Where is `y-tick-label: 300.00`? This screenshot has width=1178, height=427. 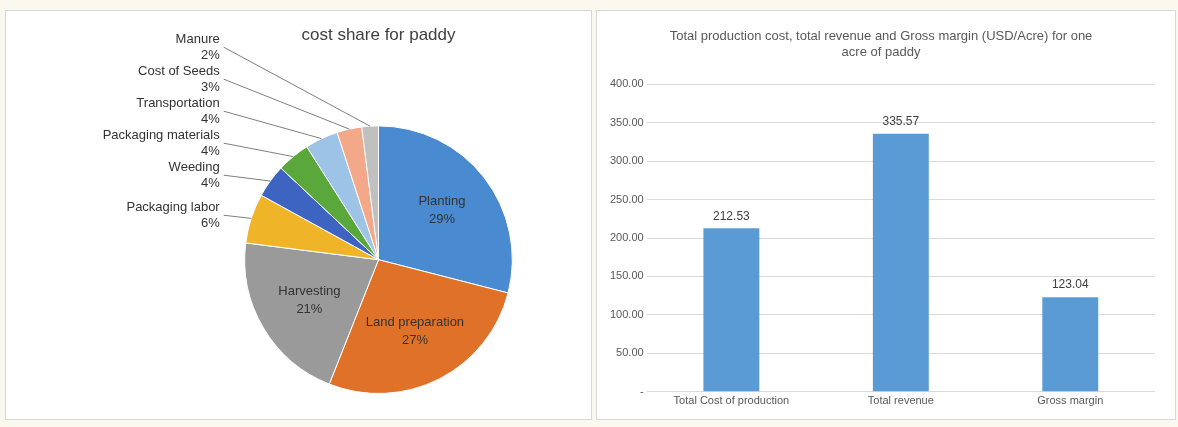
y-tick-label: 300.00 is located at coordinates (626, 160).